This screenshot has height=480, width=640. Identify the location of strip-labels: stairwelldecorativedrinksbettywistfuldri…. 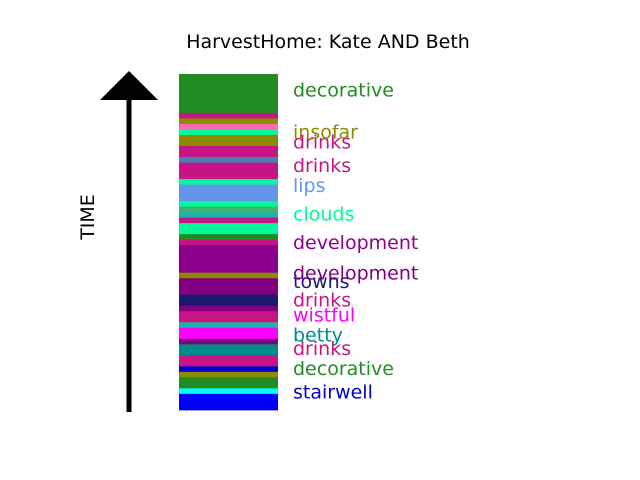
(355, 241).